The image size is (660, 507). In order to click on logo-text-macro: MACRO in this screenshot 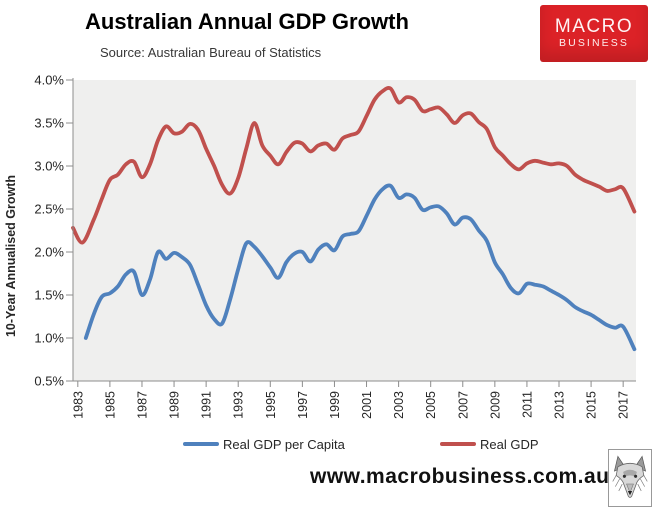, I will do `click(594, 26)`.